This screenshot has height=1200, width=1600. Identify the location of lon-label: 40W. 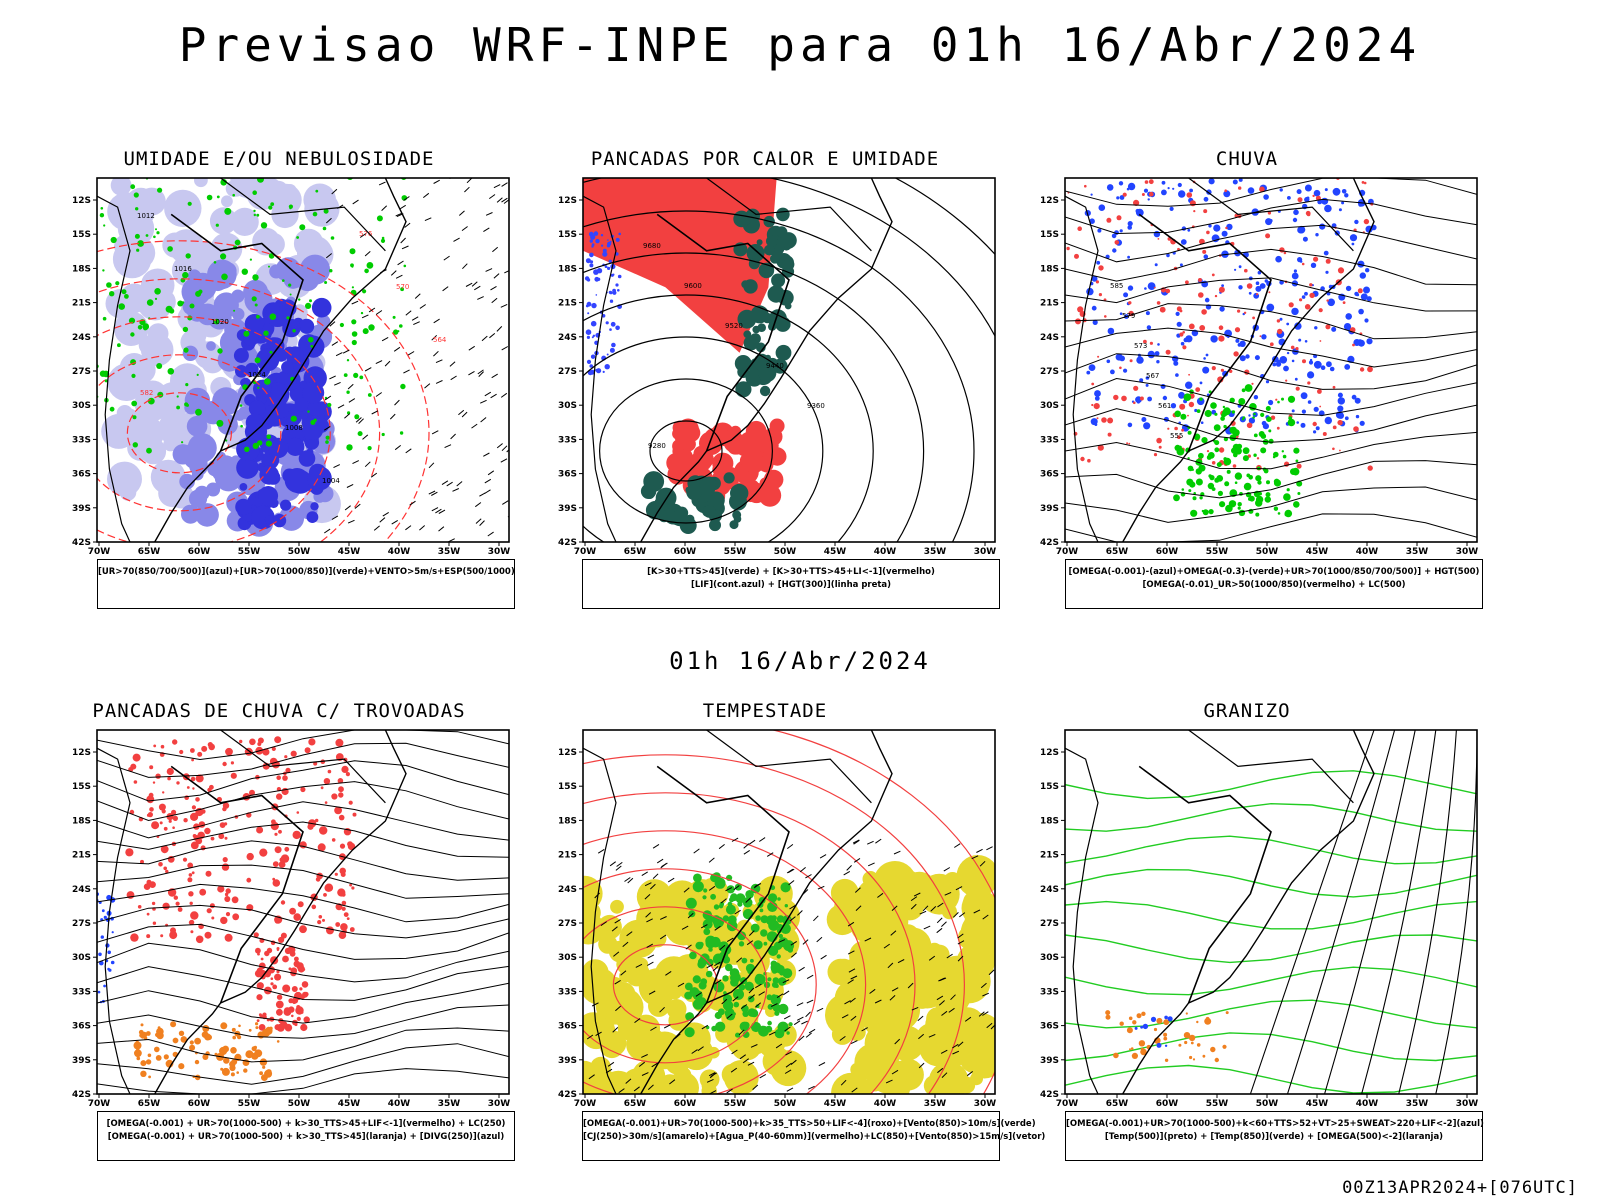
(885, 552).